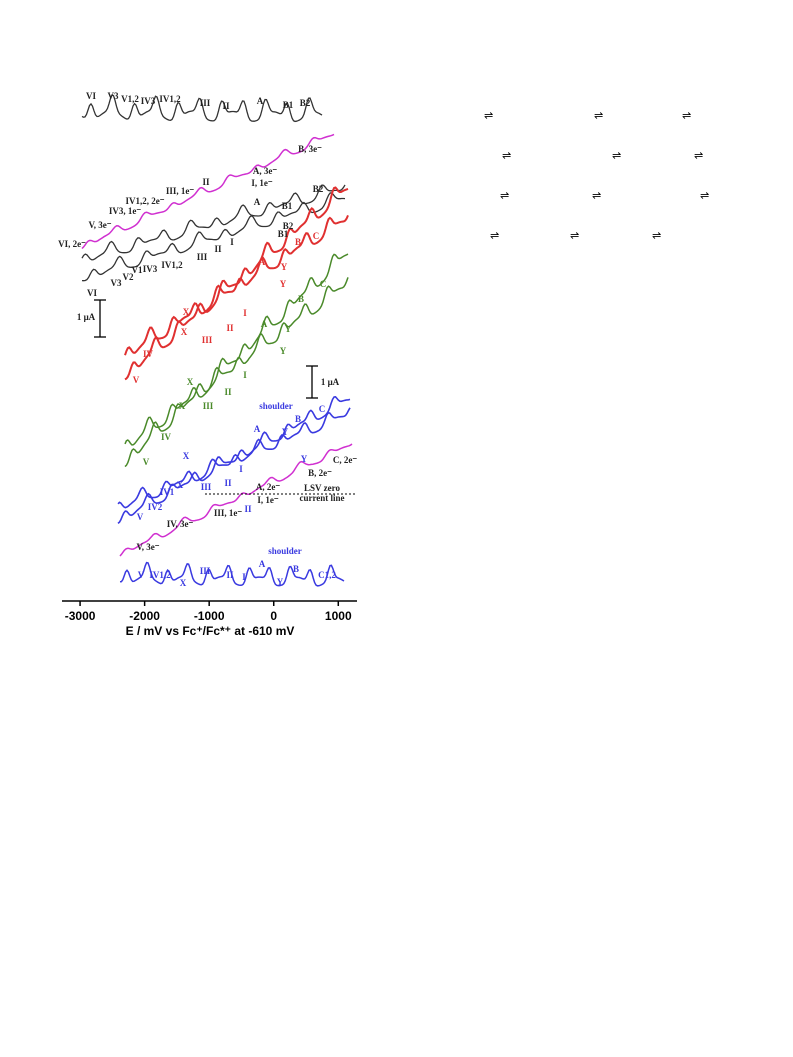 The height and width of the screenshot is (1057, 793). I want to click on peak-label: A, 3e⁻, so click(265, 171).